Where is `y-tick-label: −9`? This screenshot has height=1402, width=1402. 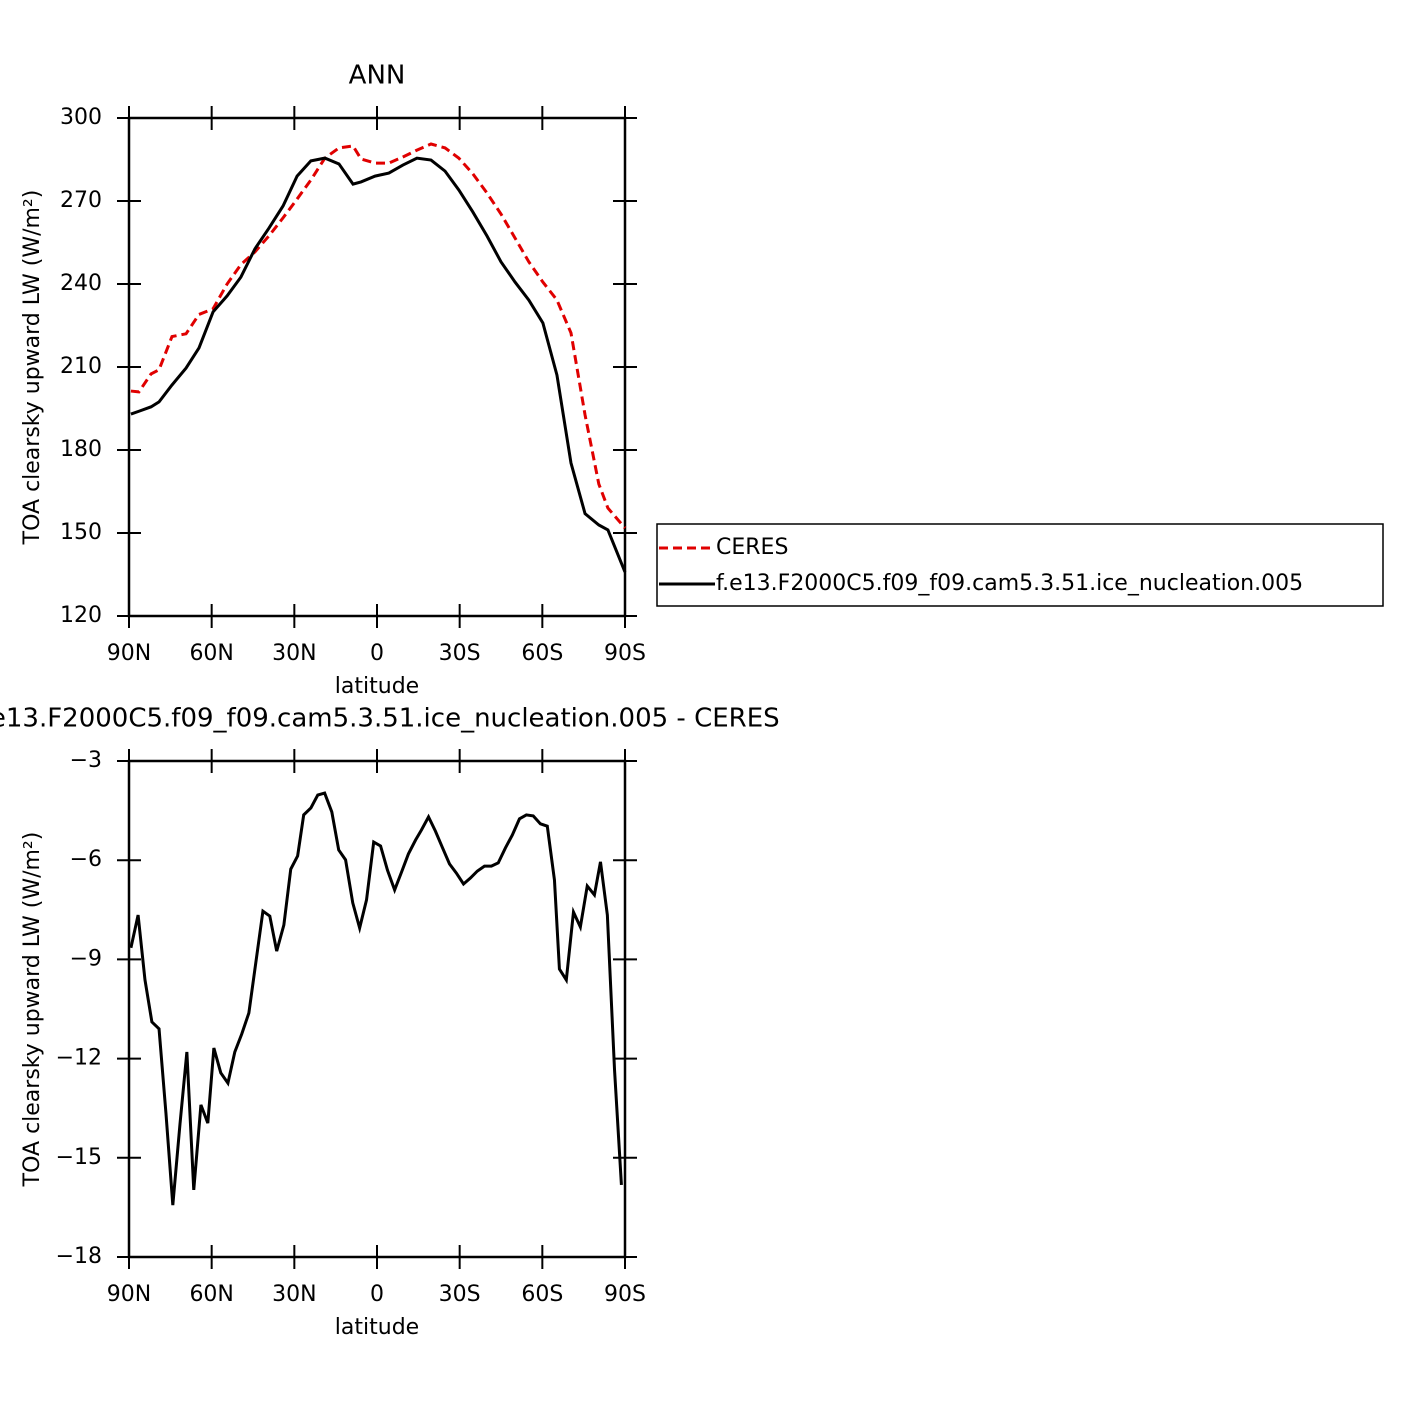
y-tick-label: −9 is located at coordinates (86, 958).